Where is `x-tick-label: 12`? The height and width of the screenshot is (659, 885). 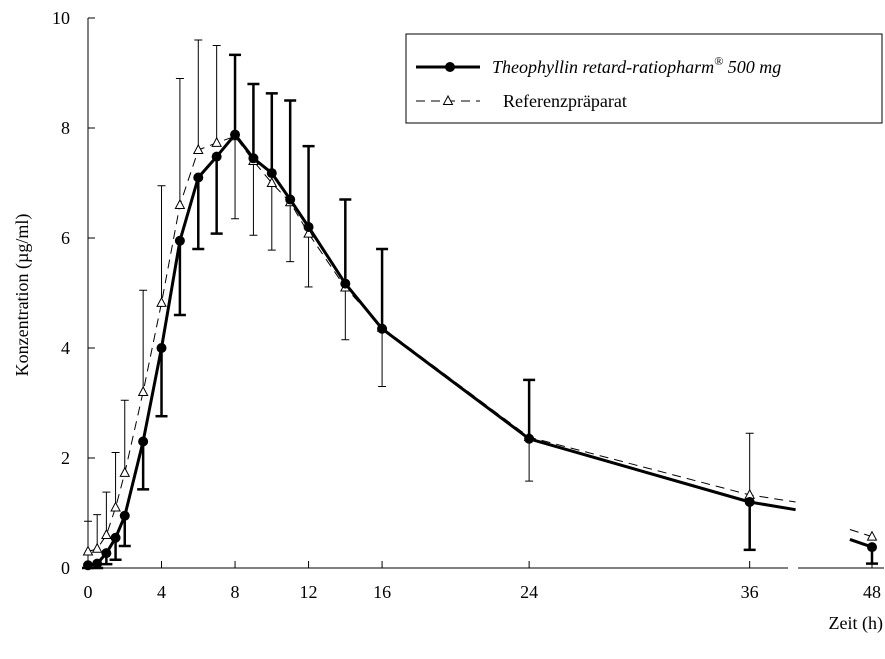
x-tick-label: 12 is located at coordinates (309, 592).